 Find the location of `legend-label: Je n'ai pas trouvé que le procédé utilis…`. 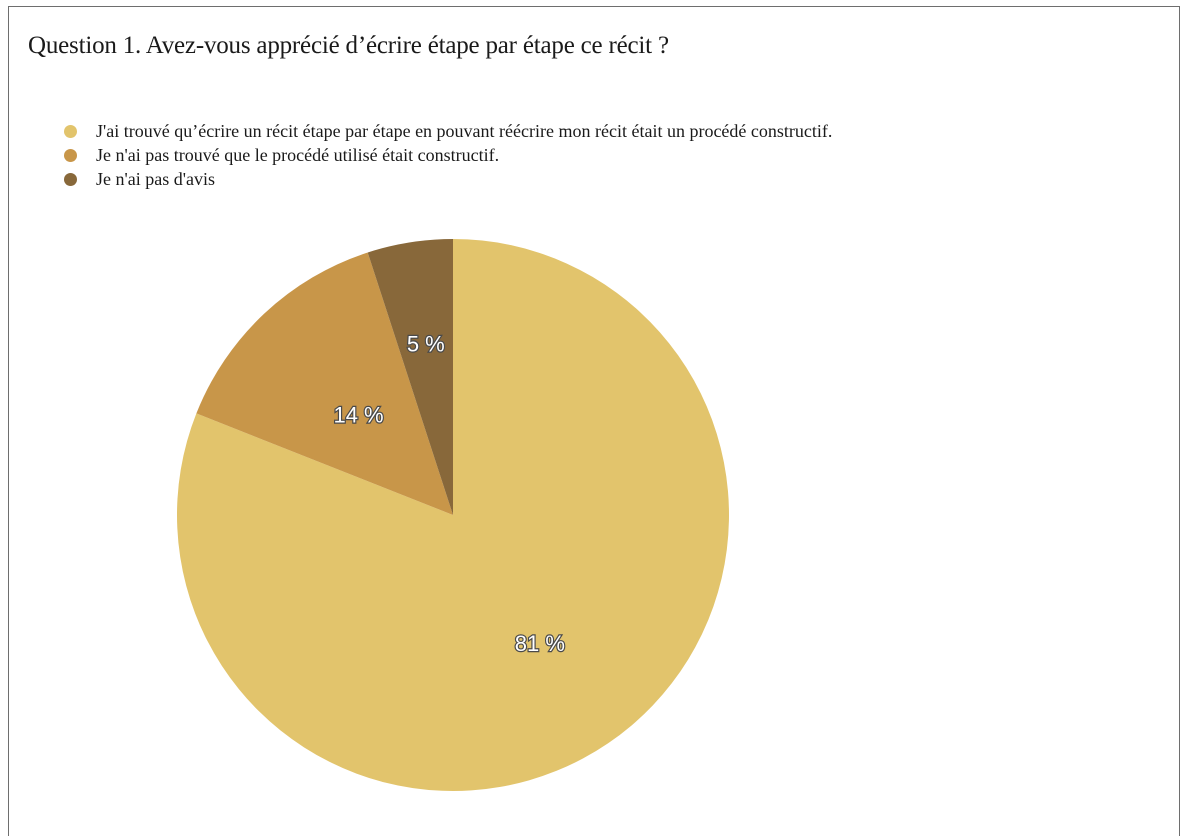

legend-label: Je n'ai pas trouvé que le procédé utilis… is located at coordinates (298, 154).